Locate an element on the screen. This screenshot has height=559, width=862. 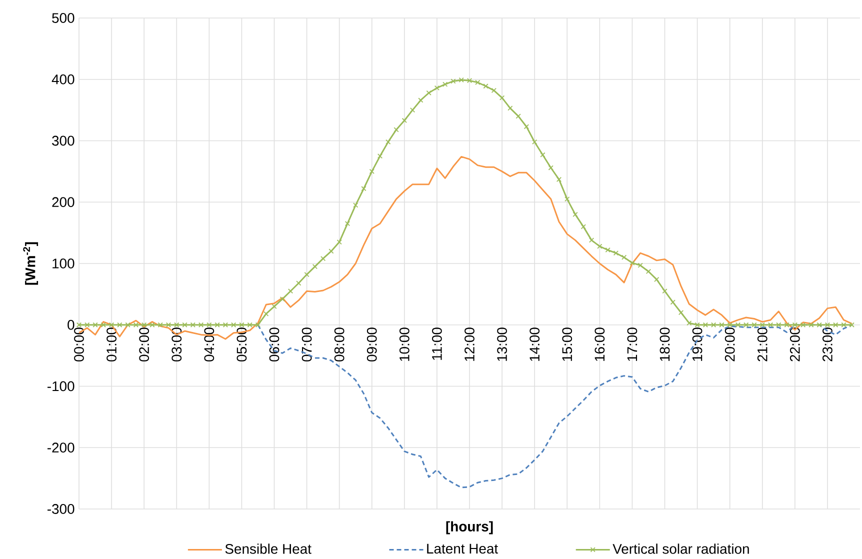
x-tick-label: 07:00 is located at coordinates (307, 345).